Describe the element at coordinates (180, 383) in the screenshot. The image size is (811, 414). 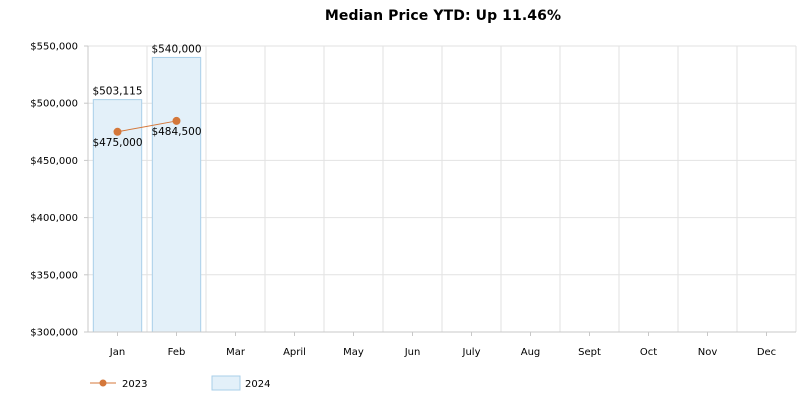
I see `legend: 2023 2024` at that location.